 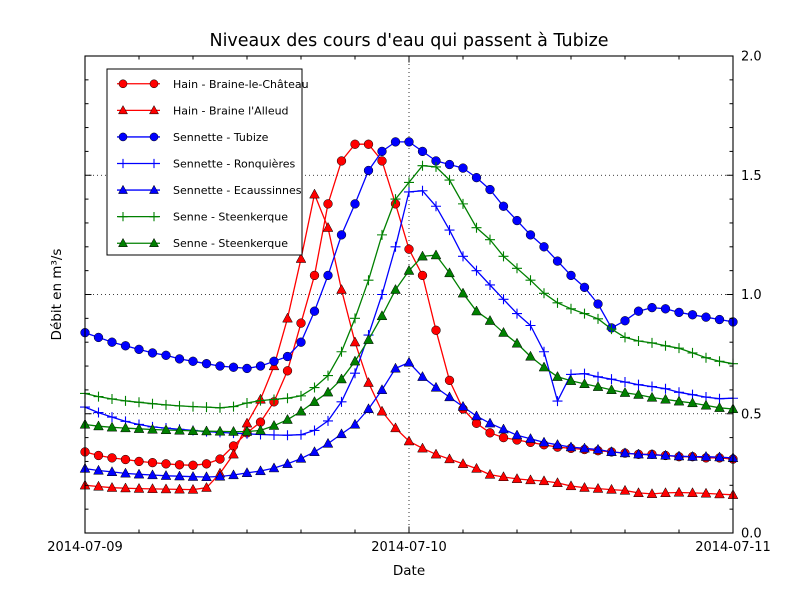 What do you see at coordinates (409, 571) in the screenshot?
I see `x-axis-label: Date` at bounding box center [409, 571].